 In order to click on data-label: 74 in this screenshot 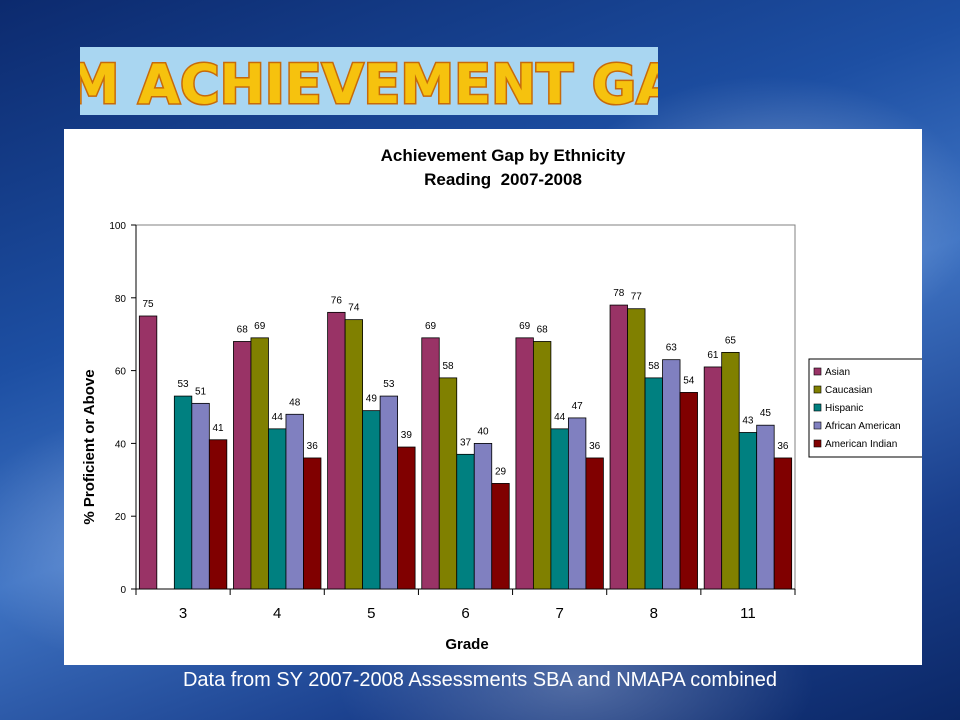, I will do `click(354, 308)`.